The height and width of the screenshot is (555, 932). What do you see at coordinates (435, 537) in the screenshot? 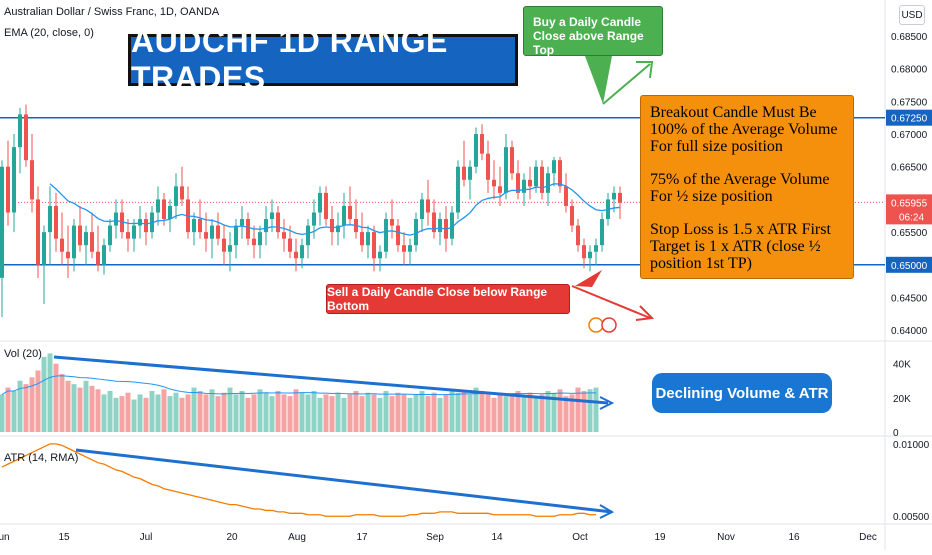
I see `time-tick-label: Sep` at bounding box center [435, 537].